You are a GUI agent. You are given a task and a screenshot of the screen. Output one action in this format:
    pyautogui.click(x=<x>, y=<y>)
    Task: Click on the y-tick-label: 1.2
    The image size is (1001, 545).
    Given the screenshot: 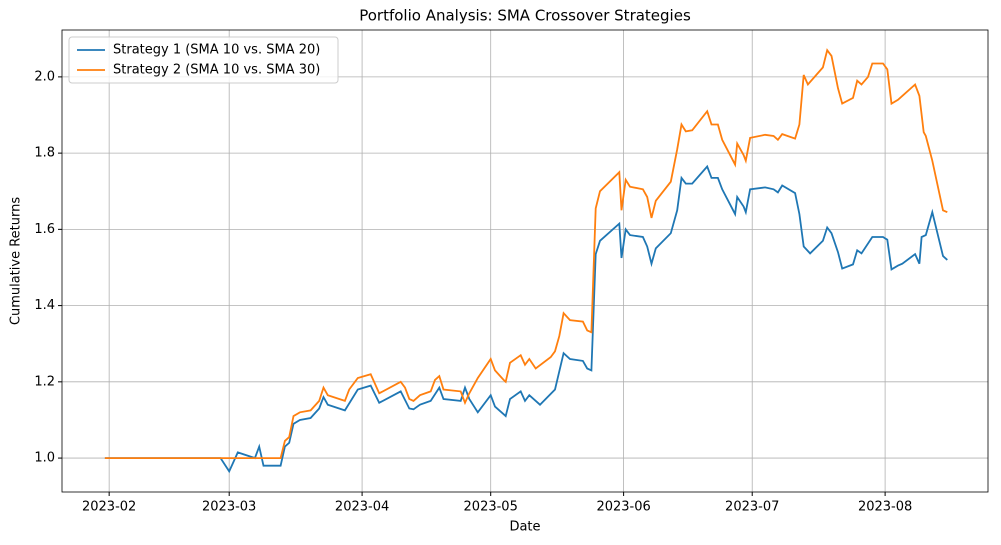 What is the action you would take?
    pyautogui.click(x=44, y=381)
    